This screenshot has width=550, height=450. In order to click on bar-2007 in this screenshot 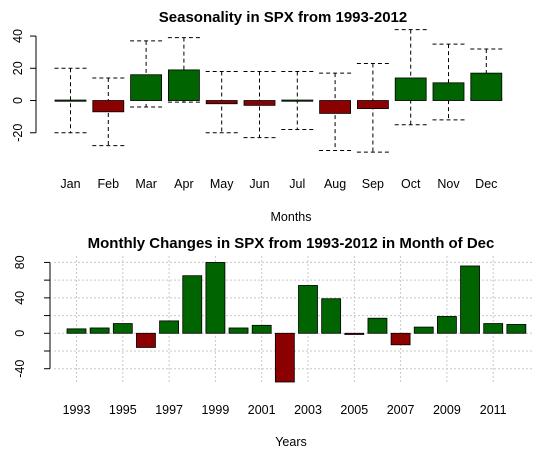, I will do `click(400, 339)`.